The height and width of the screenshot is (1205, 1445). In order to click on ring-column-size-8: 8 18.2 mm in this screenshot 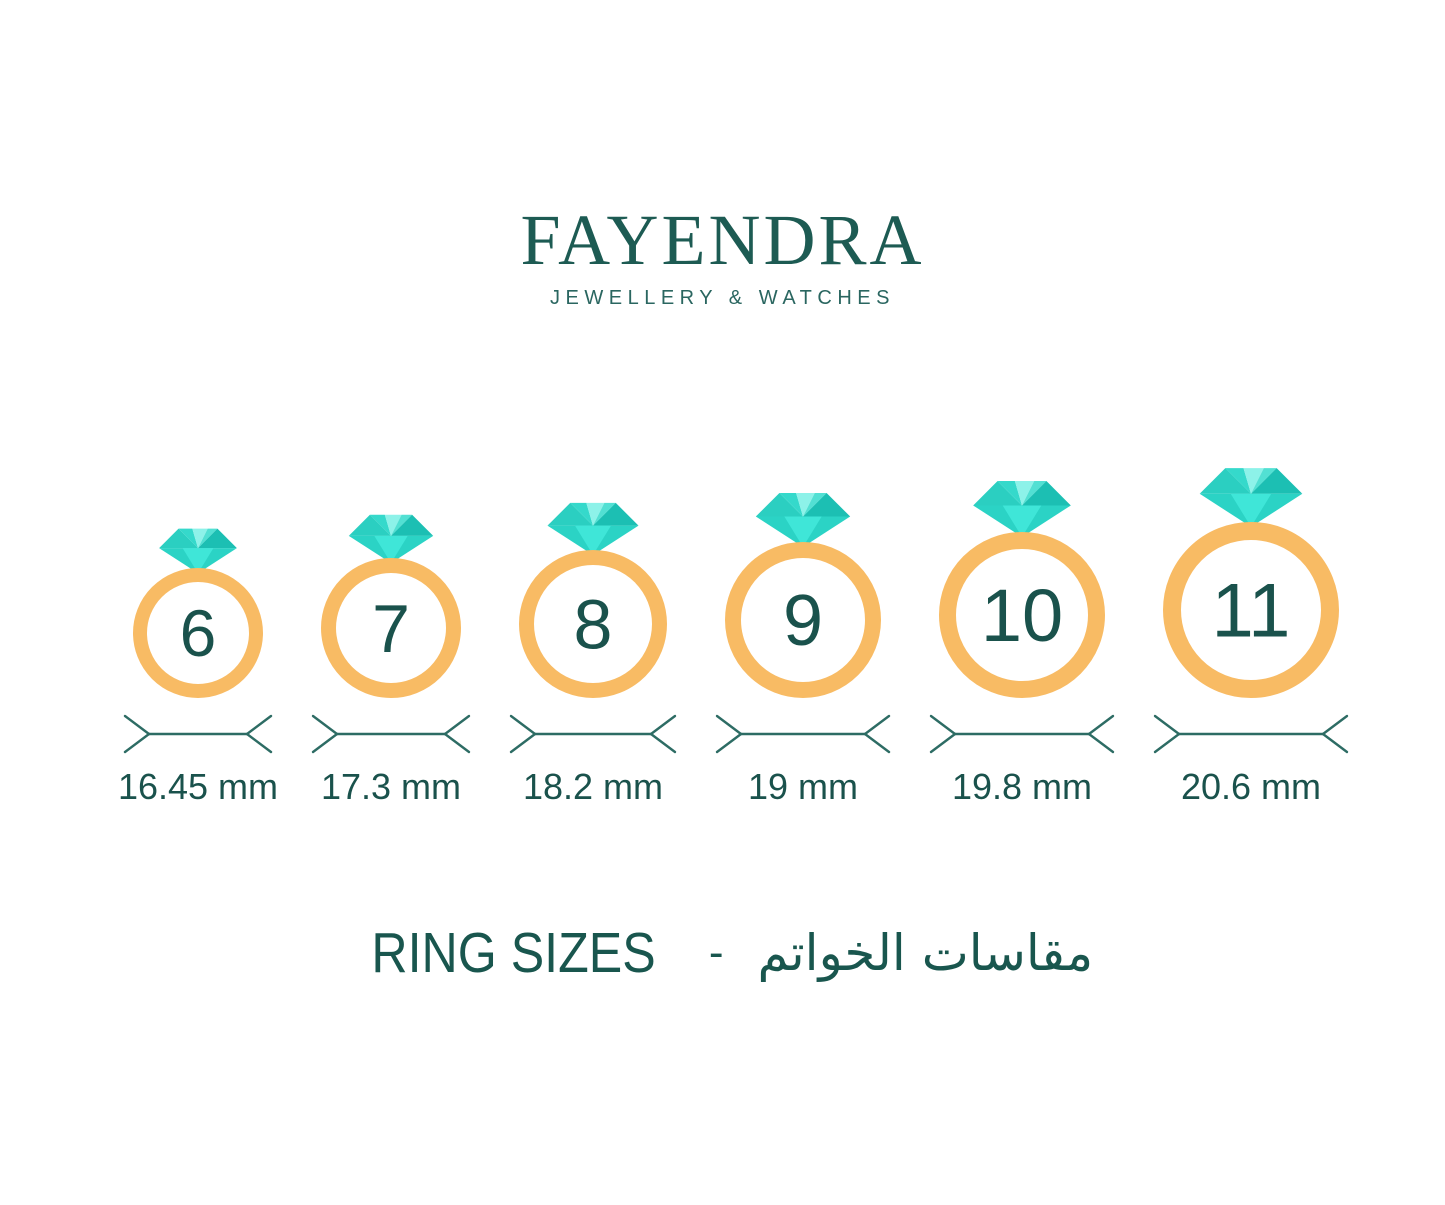, I will do `click(593, 654)`.